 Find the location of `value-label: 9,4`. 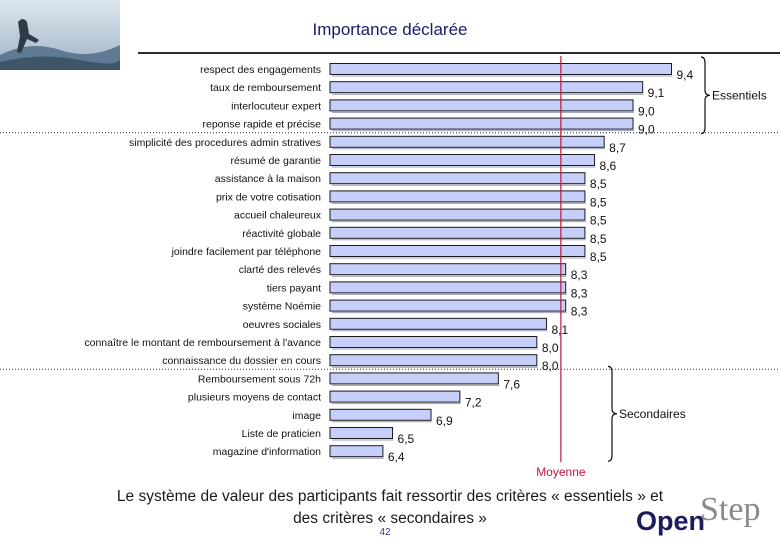

value-label: 9,4 is located at coordinates (685, 75).